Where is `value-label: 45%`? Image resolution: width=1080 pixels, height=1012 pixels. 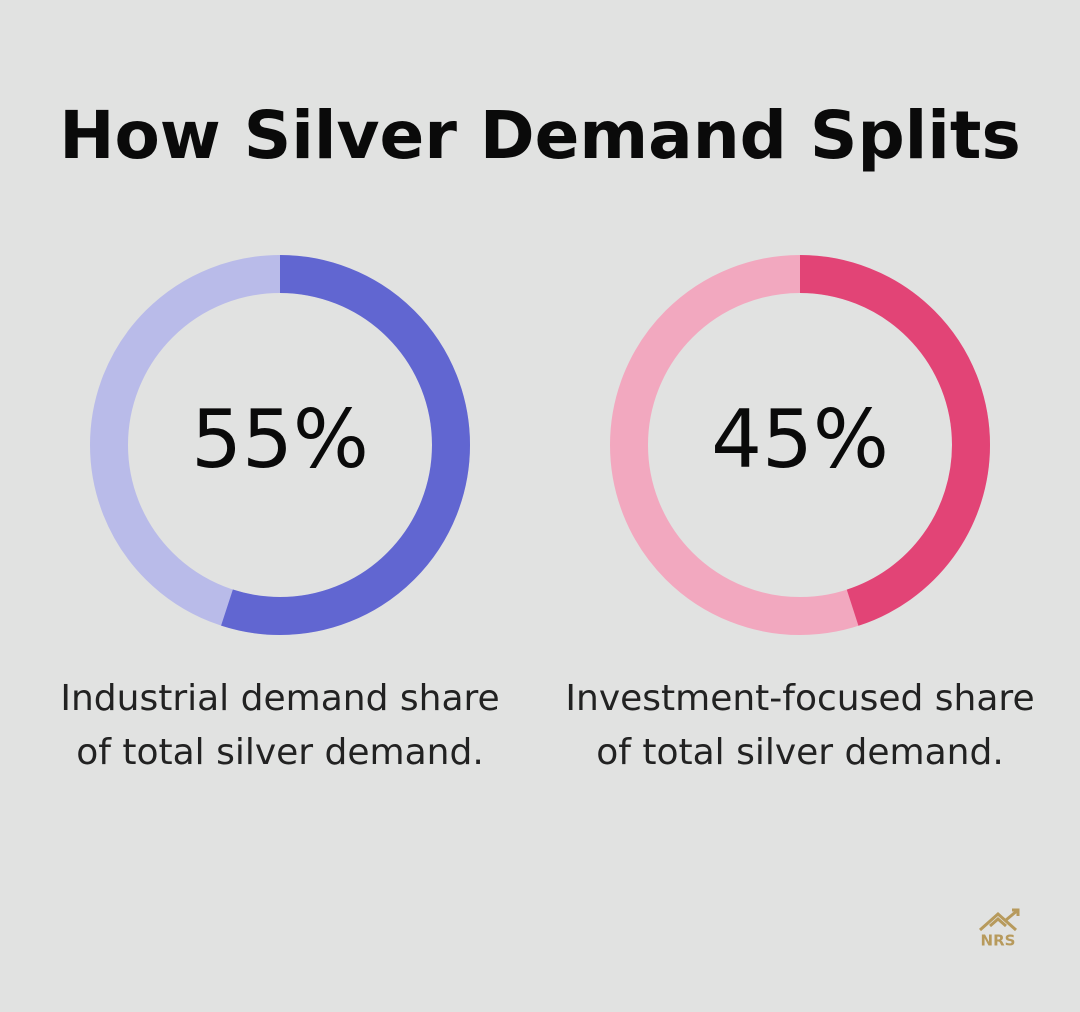 value-label: 45% is located at coordinates (800, 439).